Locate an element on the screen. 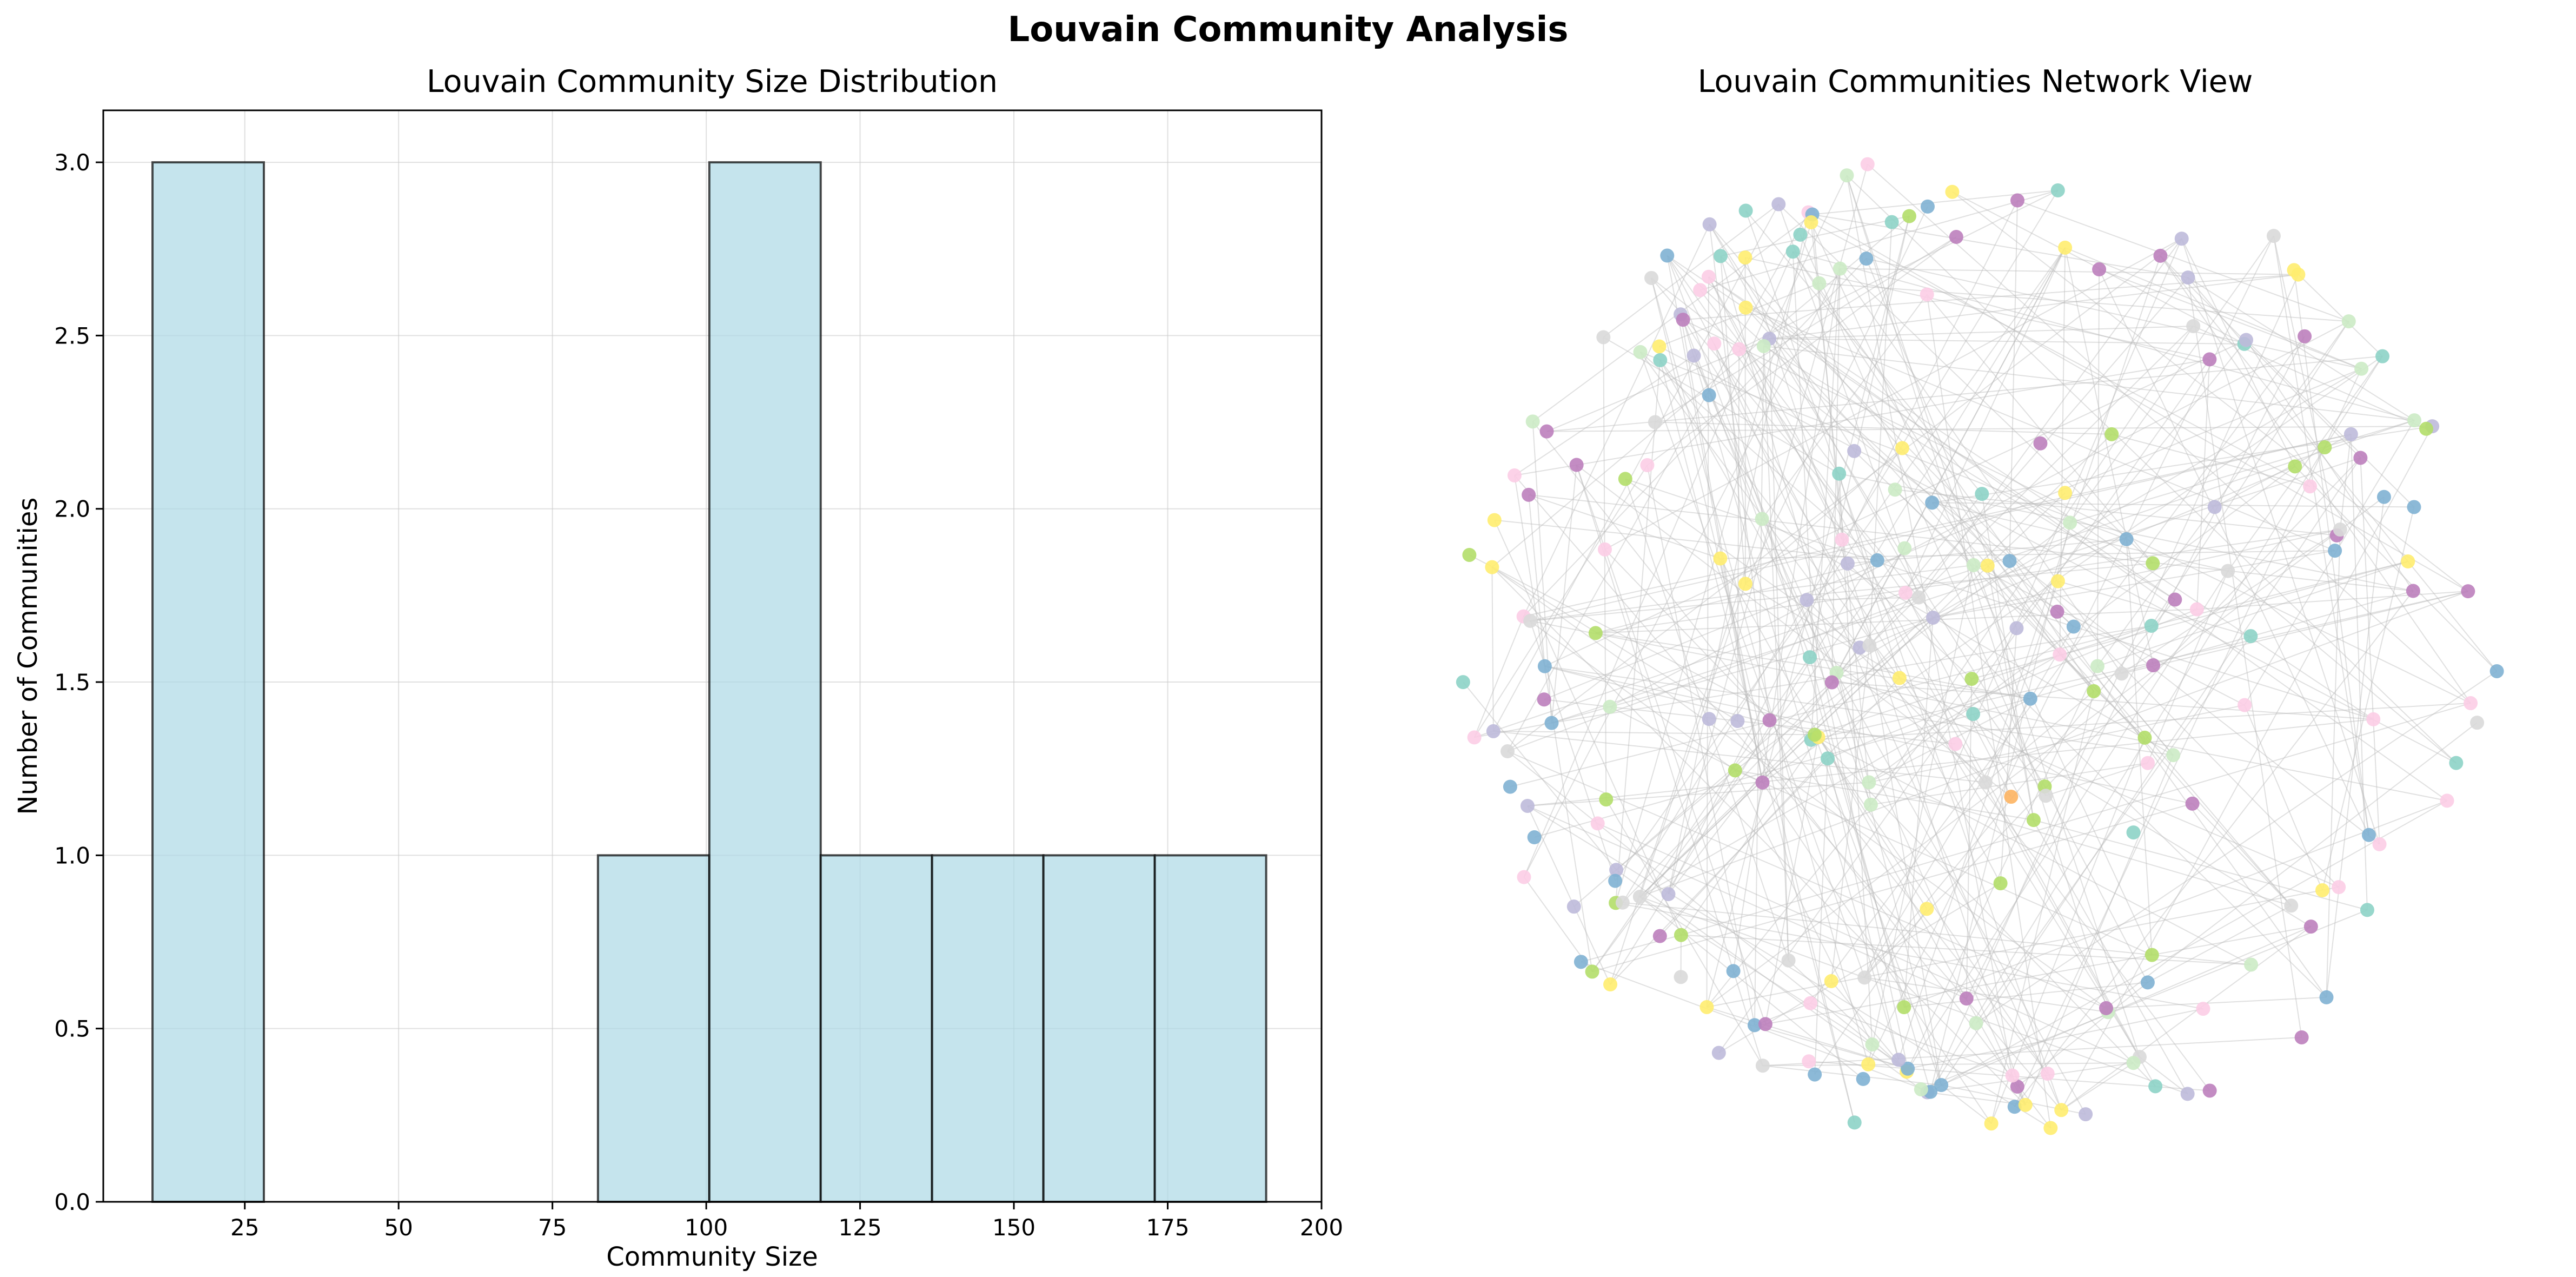 This screenshot has width=2576, height=1277. x-tick-label: 75 is located at coordinates (552, 1228).